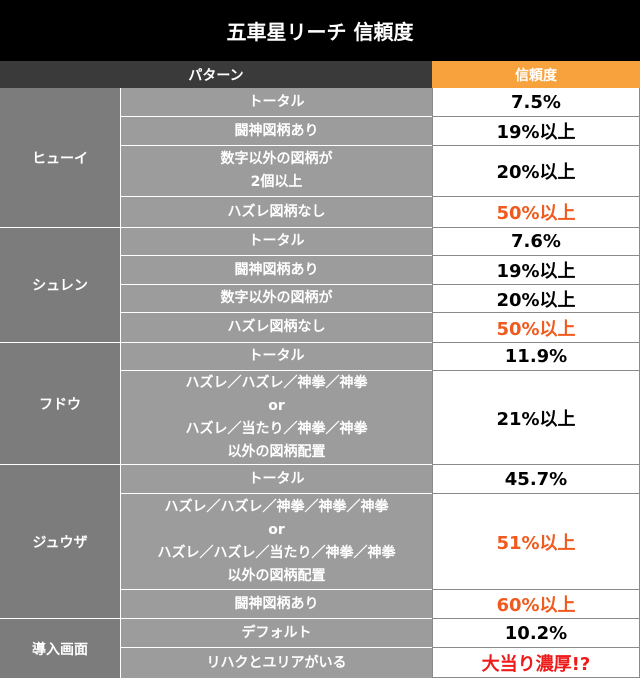  Describe the element at coordinates (60, 285) in the screenshot. I see `group-label: シュレン` at that location.